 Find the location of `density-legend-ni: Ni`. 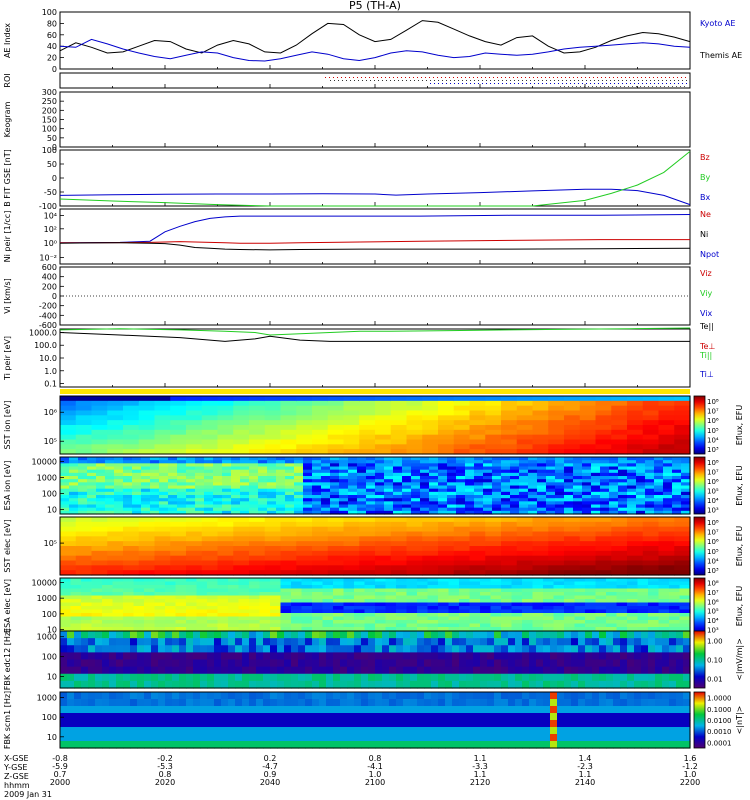

density-legend-ni: Ni is located at coordinates (704, 234).